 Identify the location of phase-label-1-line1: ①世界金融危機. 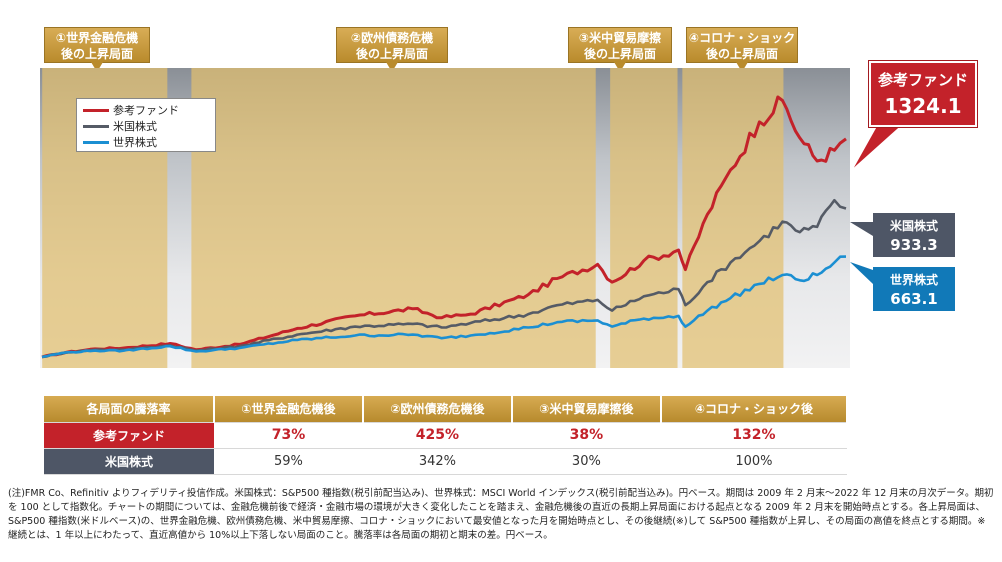
(97, 38).